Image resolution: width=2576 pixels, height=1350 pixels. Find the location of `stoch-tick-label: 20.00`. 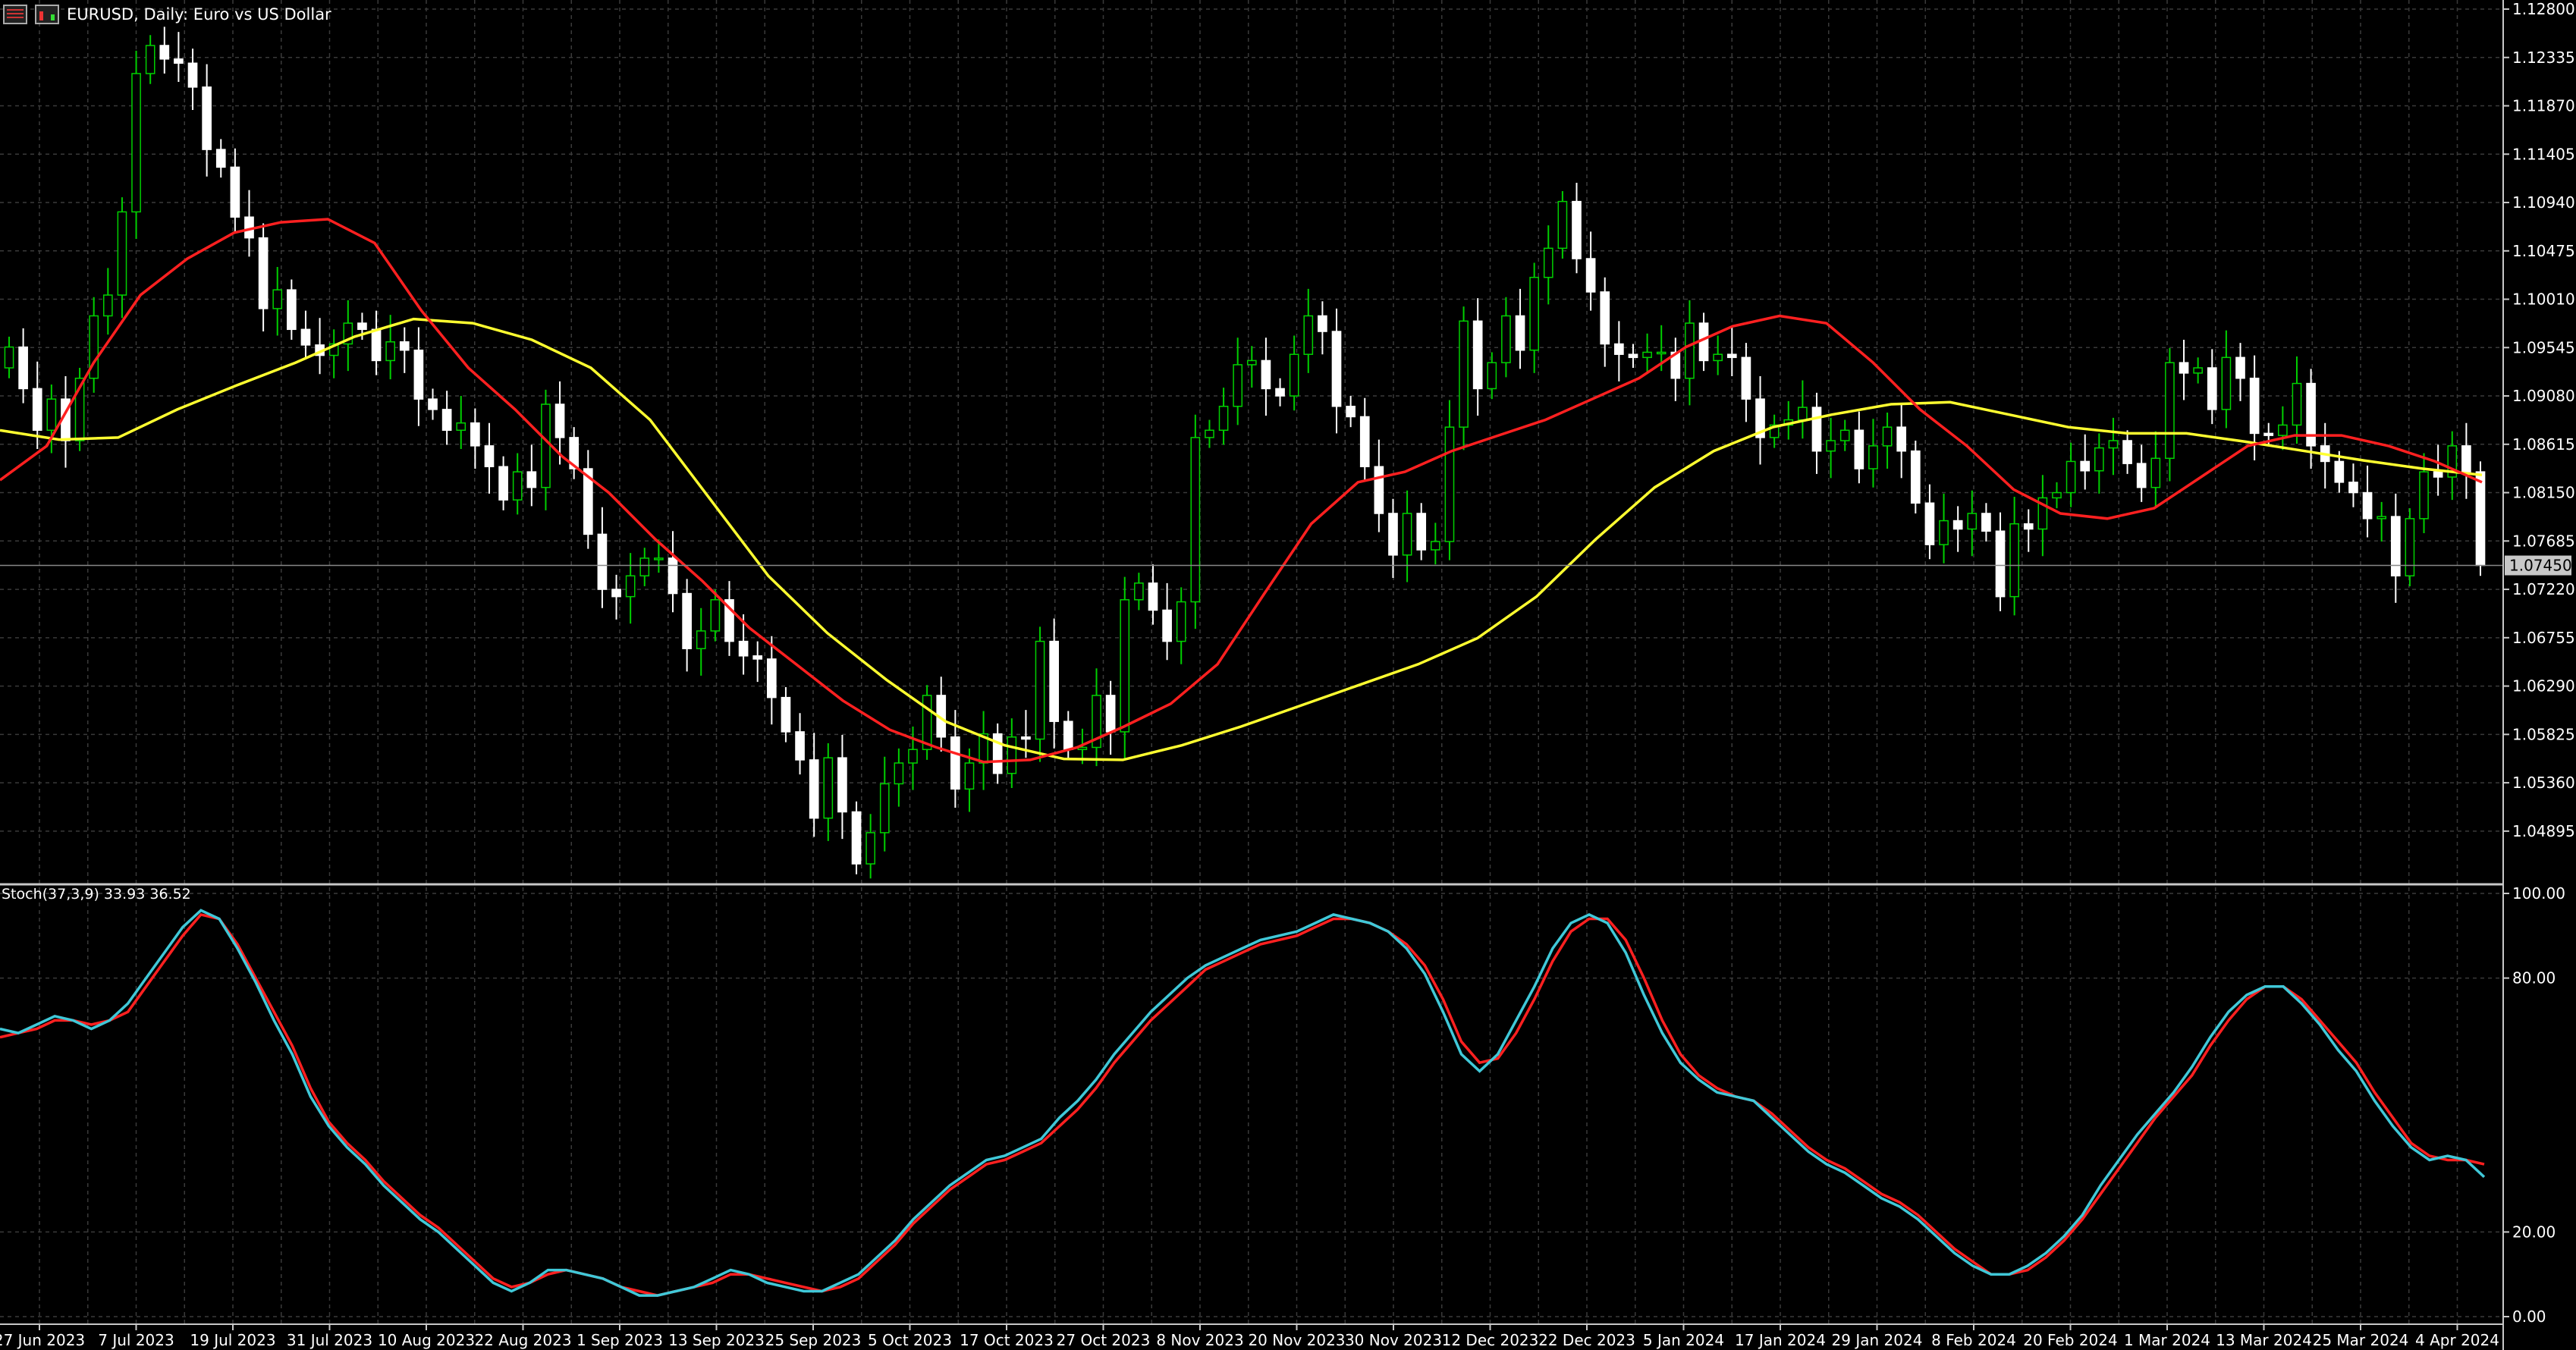

stoch-tick-label: 20.00 is located at coordinates (2534, 1232).